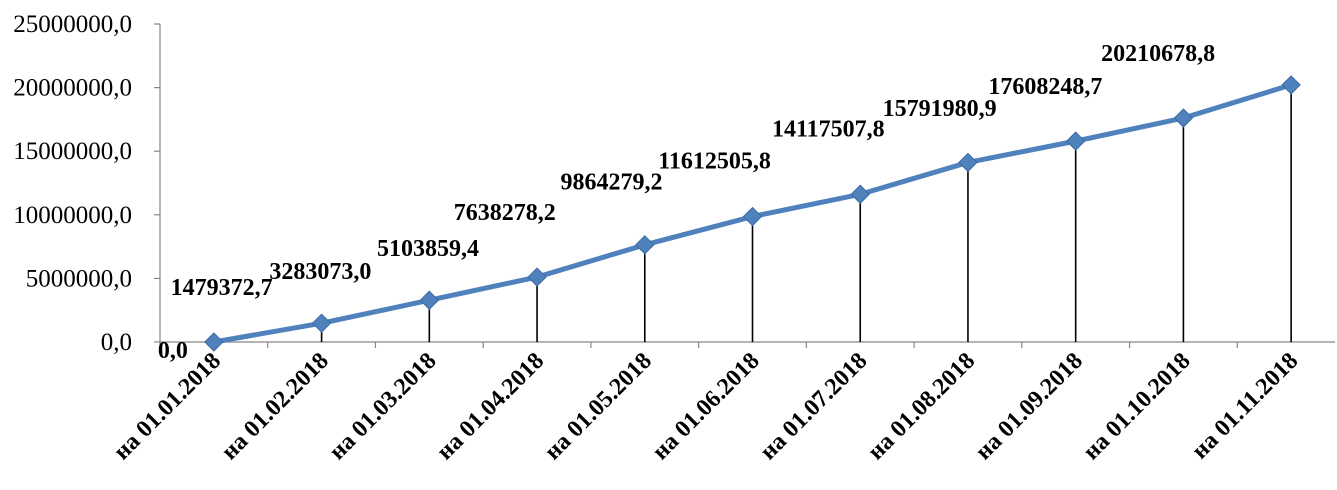 This screenshot has height=490, width=1337. I want to click on data-label: 9864279,2, so click(612, 183).